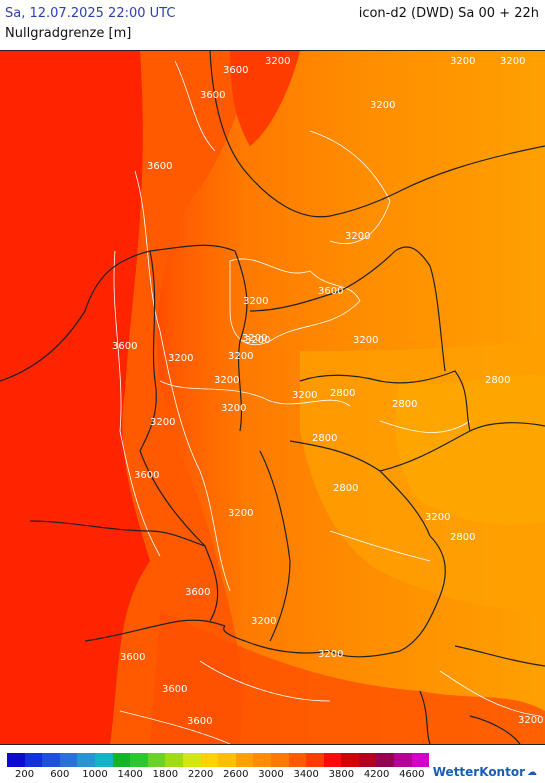 The image size is (545, 783). What do you see at coordinates (347, 677) in the screenshot?
I see `zone-3600-south` at bounding box center [347, 677].